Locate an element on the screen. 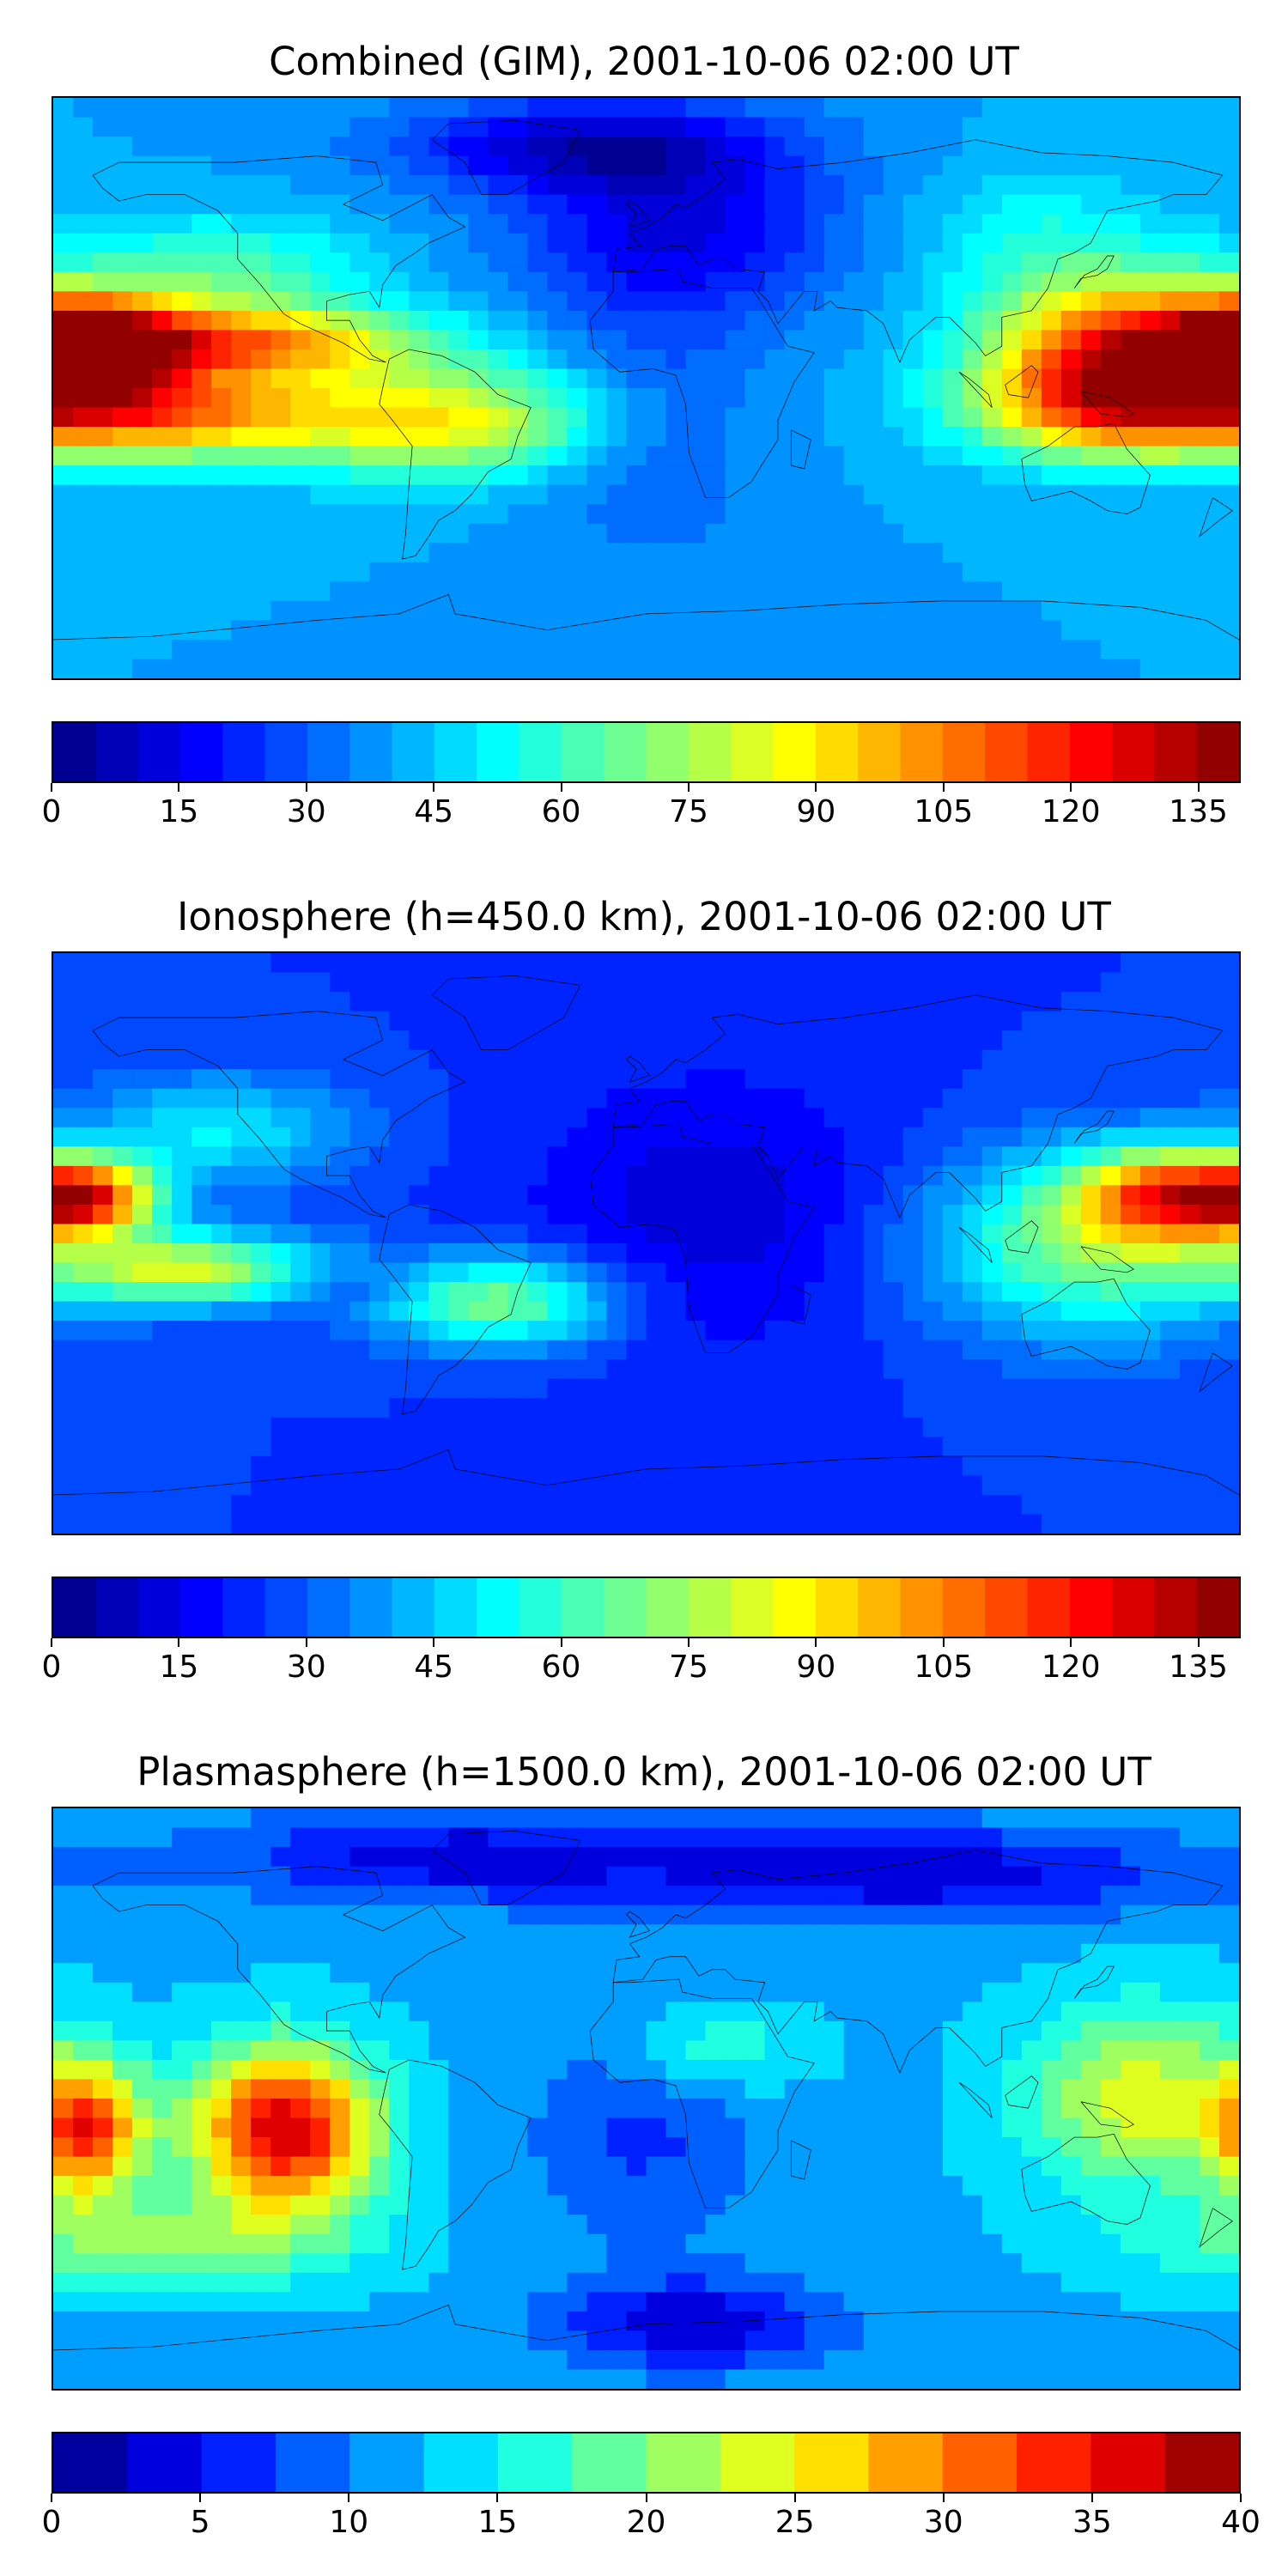 Image resolution: width=1288 pixels, height=2576 pixels. colorbar-tick-label: 135 is located at coordinates (1199, 1667).